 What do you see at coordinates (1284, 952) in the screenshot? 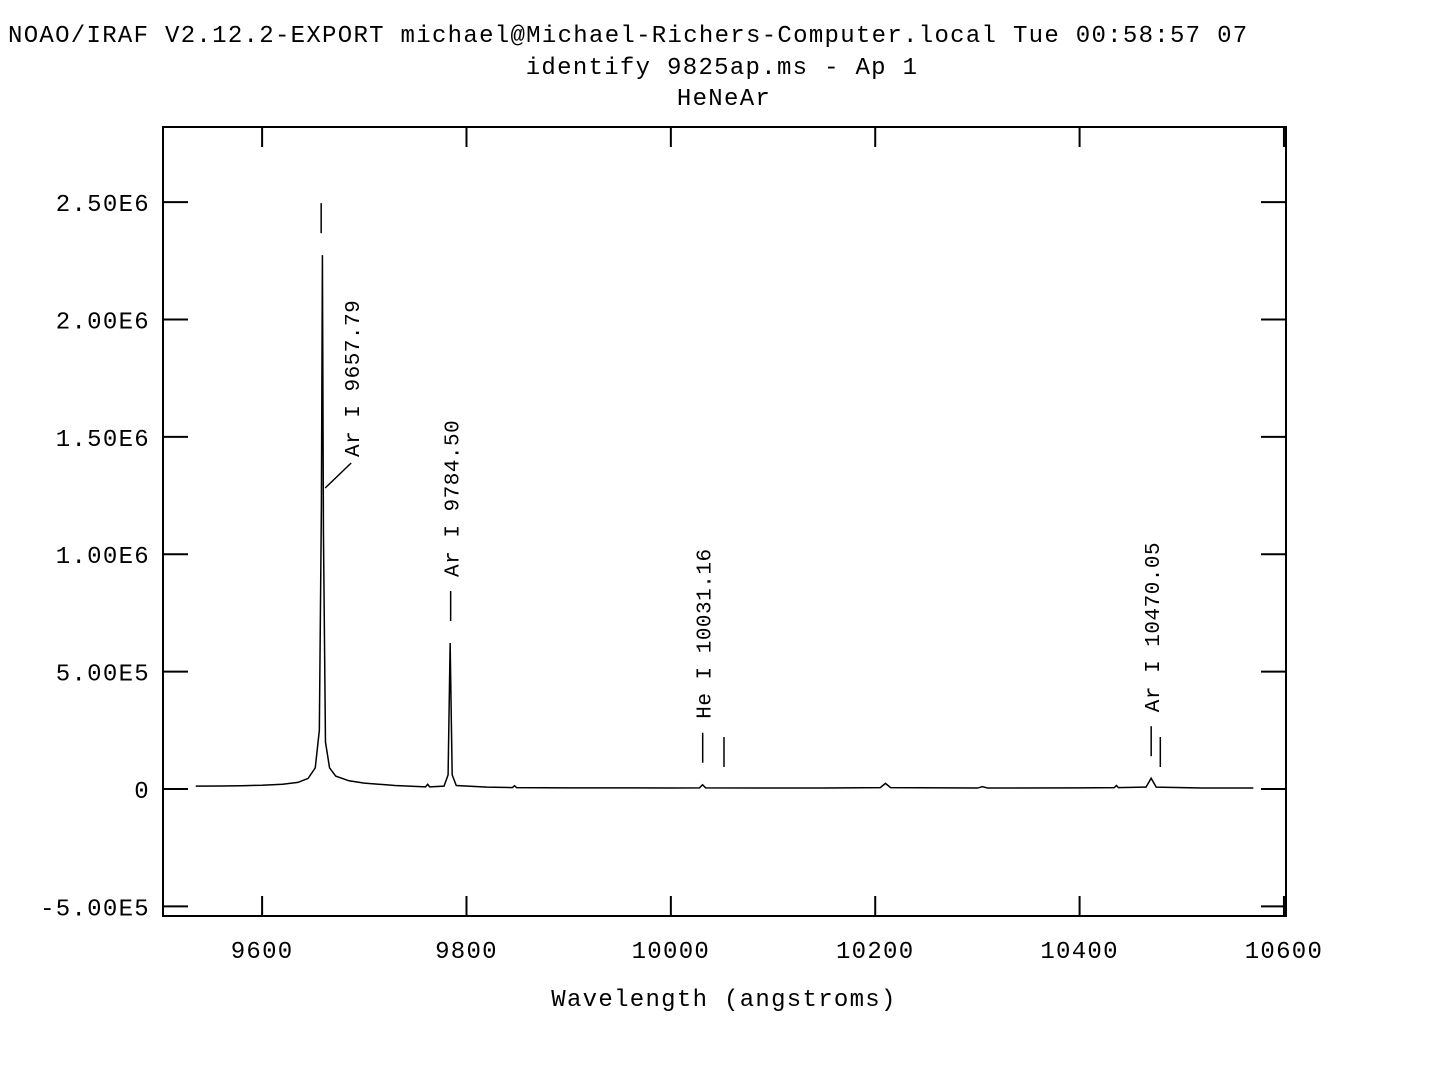
I see `x-tick-label: 10600` at bounding box center [1284, 952].